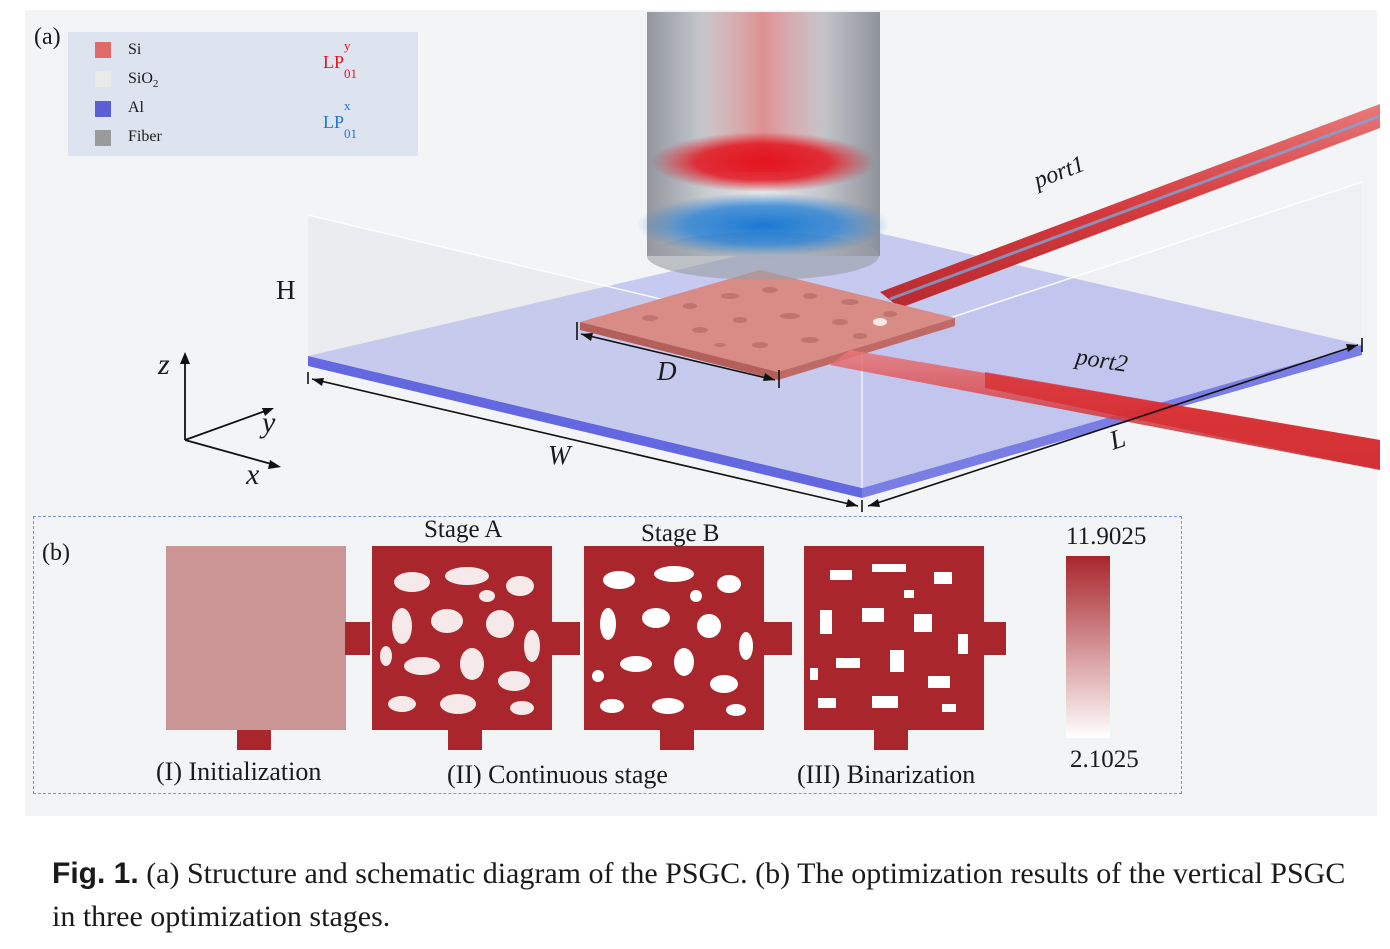 The height and width of the screenshot is (949, 1390). What do you see at coordinates (56, 553) in the screenshot?
I see `panel-b-label: (b)` at bounding box center [56, 553].